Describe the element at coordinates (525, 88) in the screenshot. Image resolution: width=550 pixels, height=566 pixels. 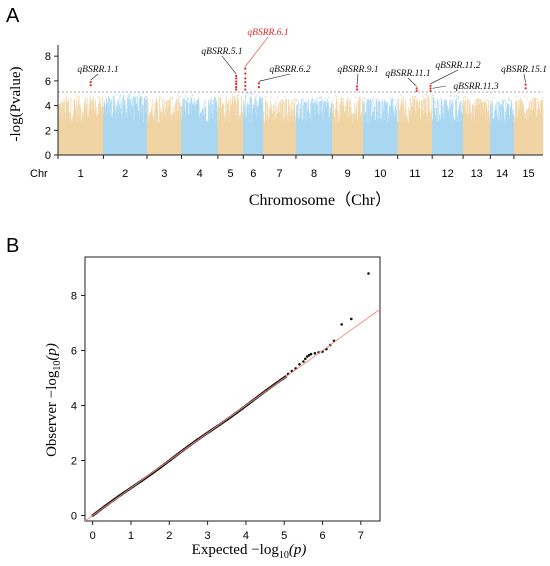
I see `significant-point-chr15` at that location.